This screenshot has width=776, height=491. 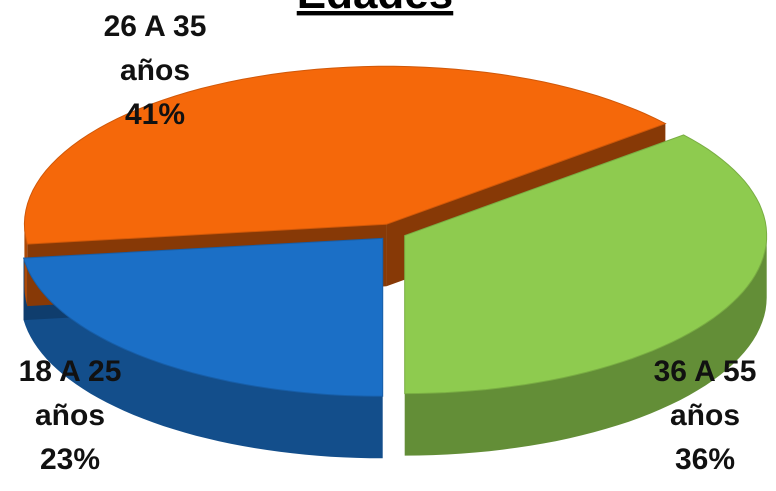 What do you see at coordinates (705, 393) in the screenshot?
I see `category-label: 36 A 55 años` at bounding box center [705, 393].